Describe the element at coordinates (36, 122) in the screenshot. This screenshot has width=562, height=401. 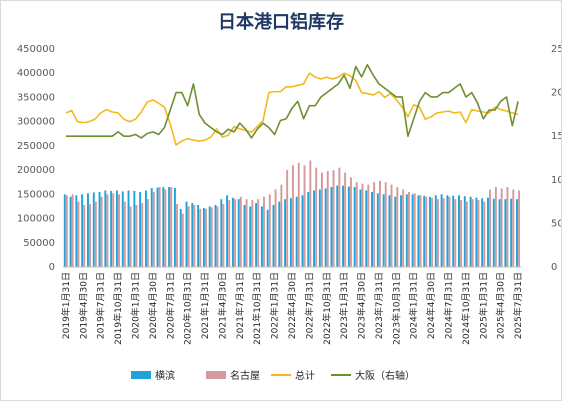
I see `y-left-tick-label: 300000` at that location.